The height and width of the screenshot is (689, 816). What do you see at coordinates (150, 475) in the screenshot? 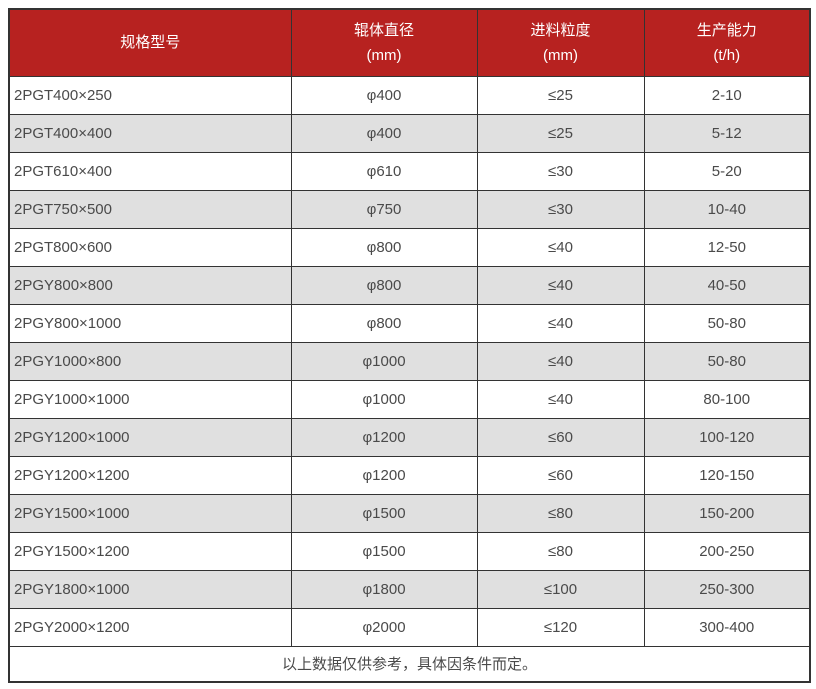
I see `cell-model: 2PGY1200×1200` at bounding box center [150, 475].